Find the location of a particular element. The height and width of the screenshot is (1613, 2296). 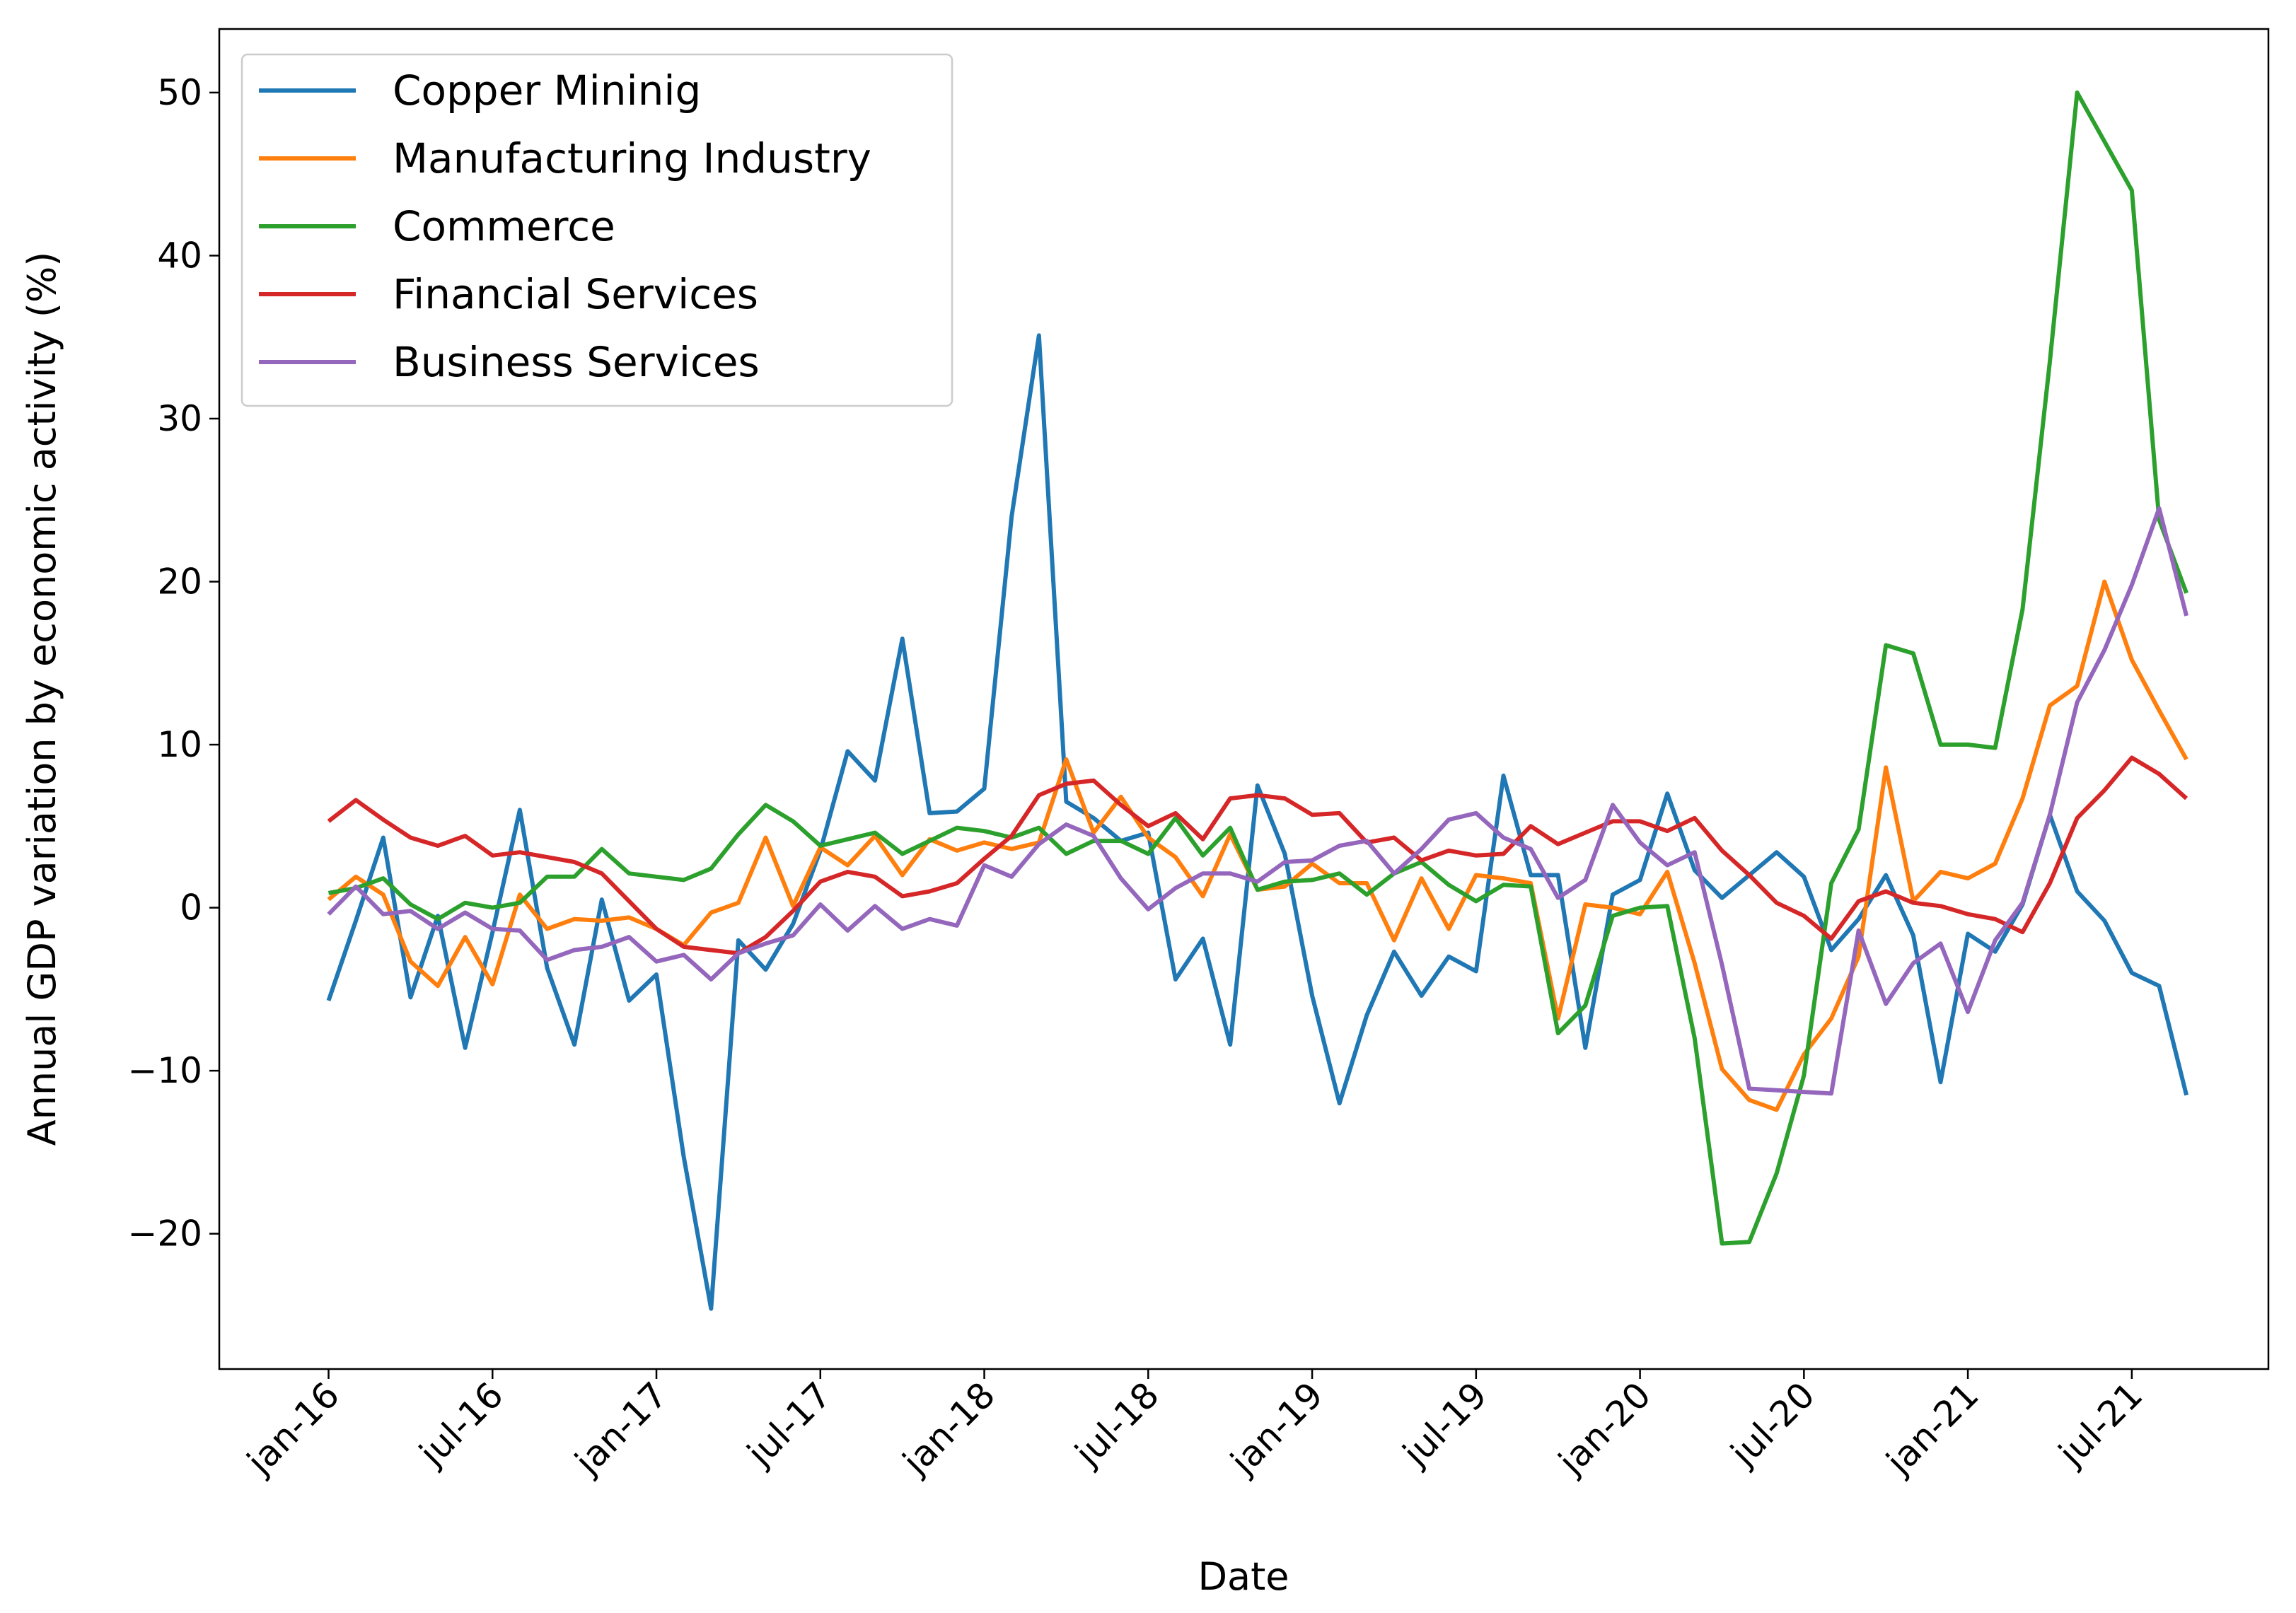

x-tick-label: jul-20 is located at coordinates (1772, 1424).